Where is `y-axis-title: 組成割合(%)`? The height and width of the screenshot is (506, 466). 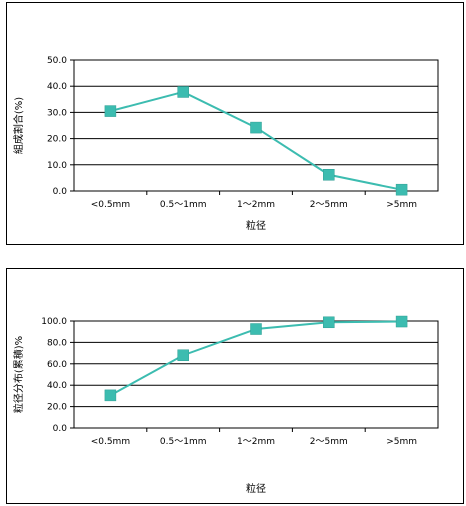 y-axis-title: 組成割合(%) is located at coordinates (18, 125).